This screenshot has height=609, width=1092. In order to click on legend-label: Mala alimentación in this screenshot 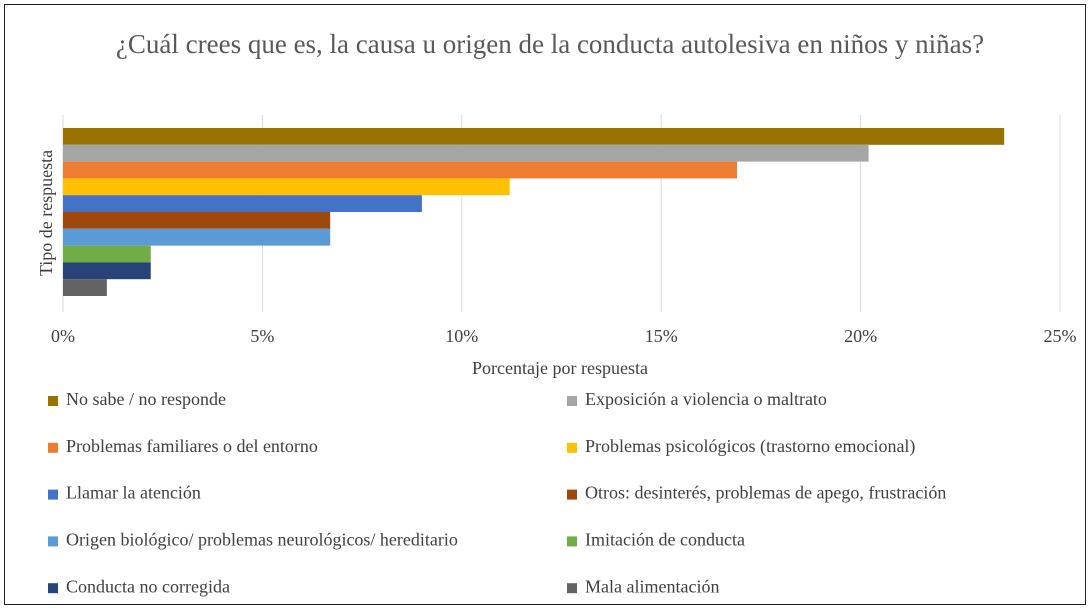, I will do `click(652, 586)`.